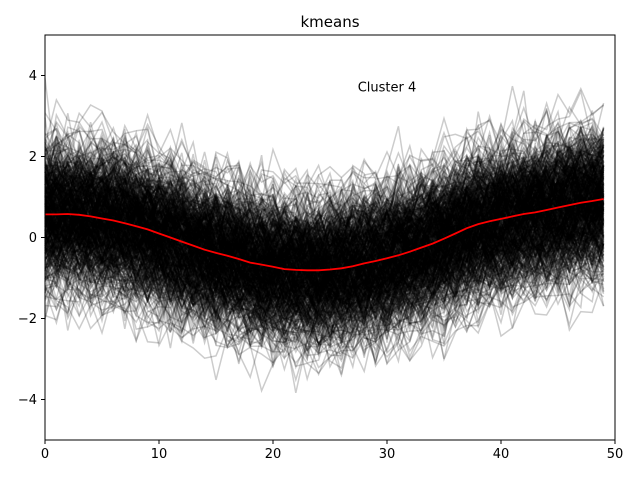  Describe the element at coordinates (273, 454) in the screenshot. I see `x-tick-label: 20` at that location.